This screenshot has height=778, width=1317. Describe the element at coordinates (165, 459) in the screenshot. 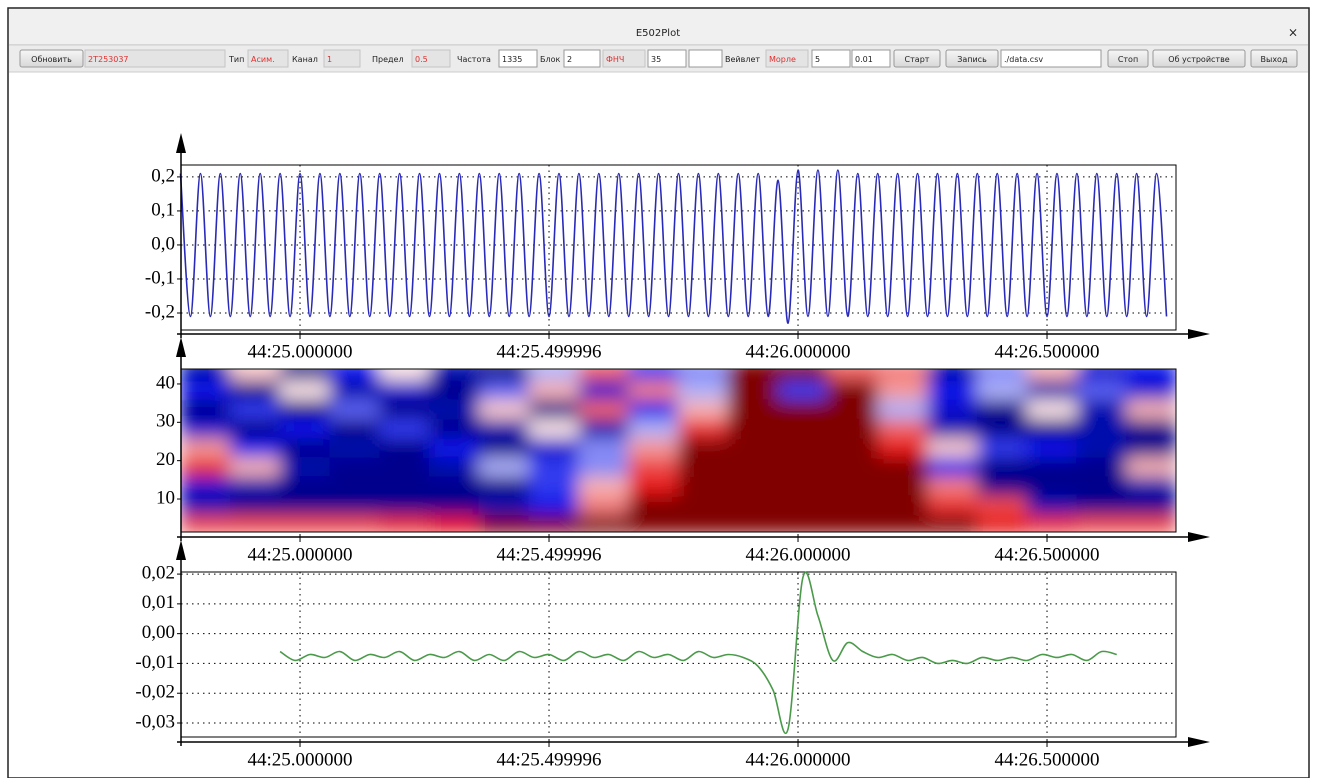

I see `y-tick-label: 20` at that location.